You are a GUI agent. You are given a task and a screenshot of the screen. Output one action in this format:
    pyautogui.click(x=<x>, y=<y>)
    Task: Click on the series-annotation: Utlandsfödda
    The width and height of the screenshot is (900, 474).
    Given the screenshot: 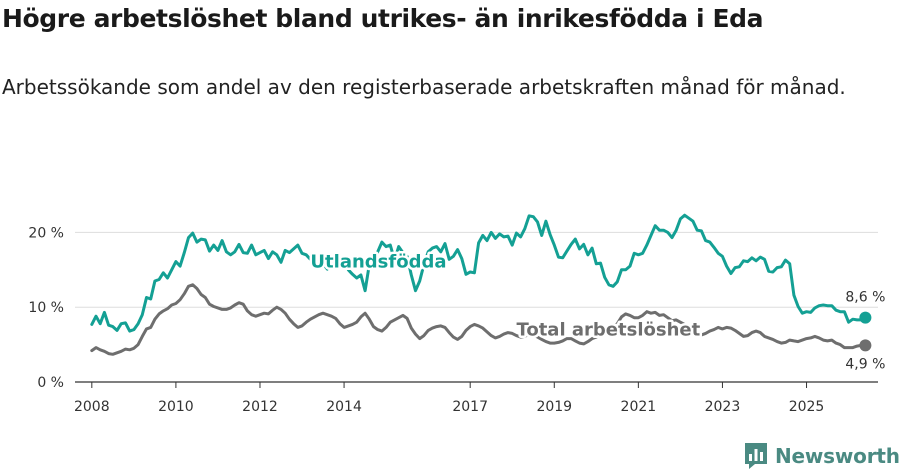 What is the action you would take?
    pyautogui.click(x=378, y=262)
    